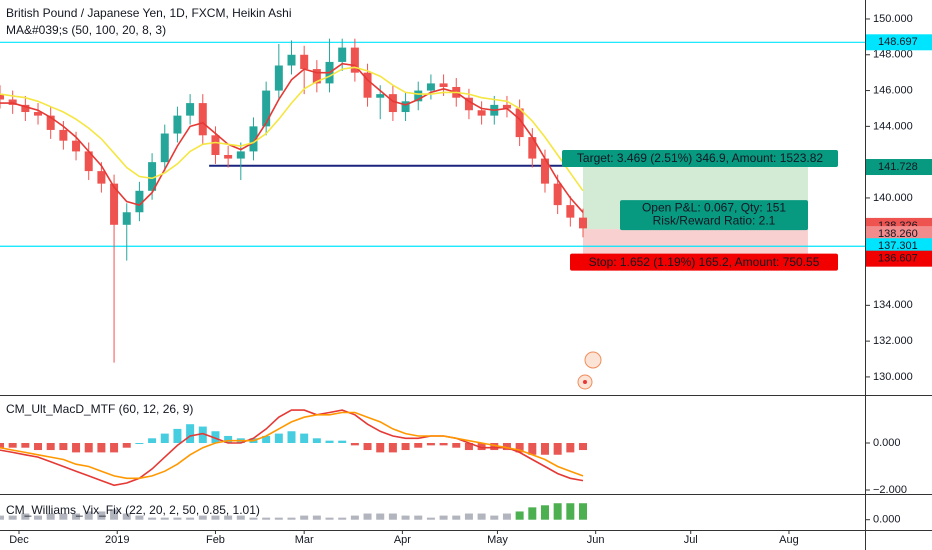 The image size is (932, 550). What do you see at coordinates (893, 305) in the screenshot?
I see `y-tick-label: 134.000` at bounding box center [893, 305].